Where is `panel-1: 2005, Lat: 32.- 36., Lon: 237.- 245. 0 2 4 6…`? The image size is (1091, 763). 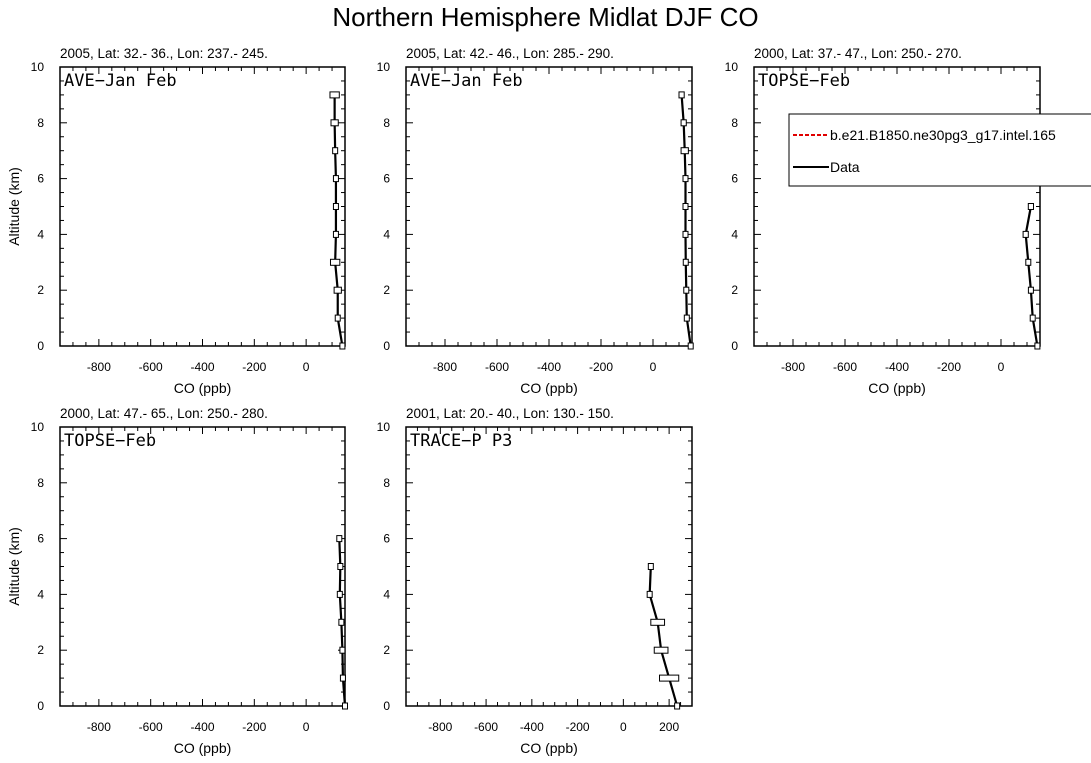 panel-1: 2005, Lat: 32.- 36., Lon: 237.- 245. 0 2 4 6… is located at coordinates (176, 221).